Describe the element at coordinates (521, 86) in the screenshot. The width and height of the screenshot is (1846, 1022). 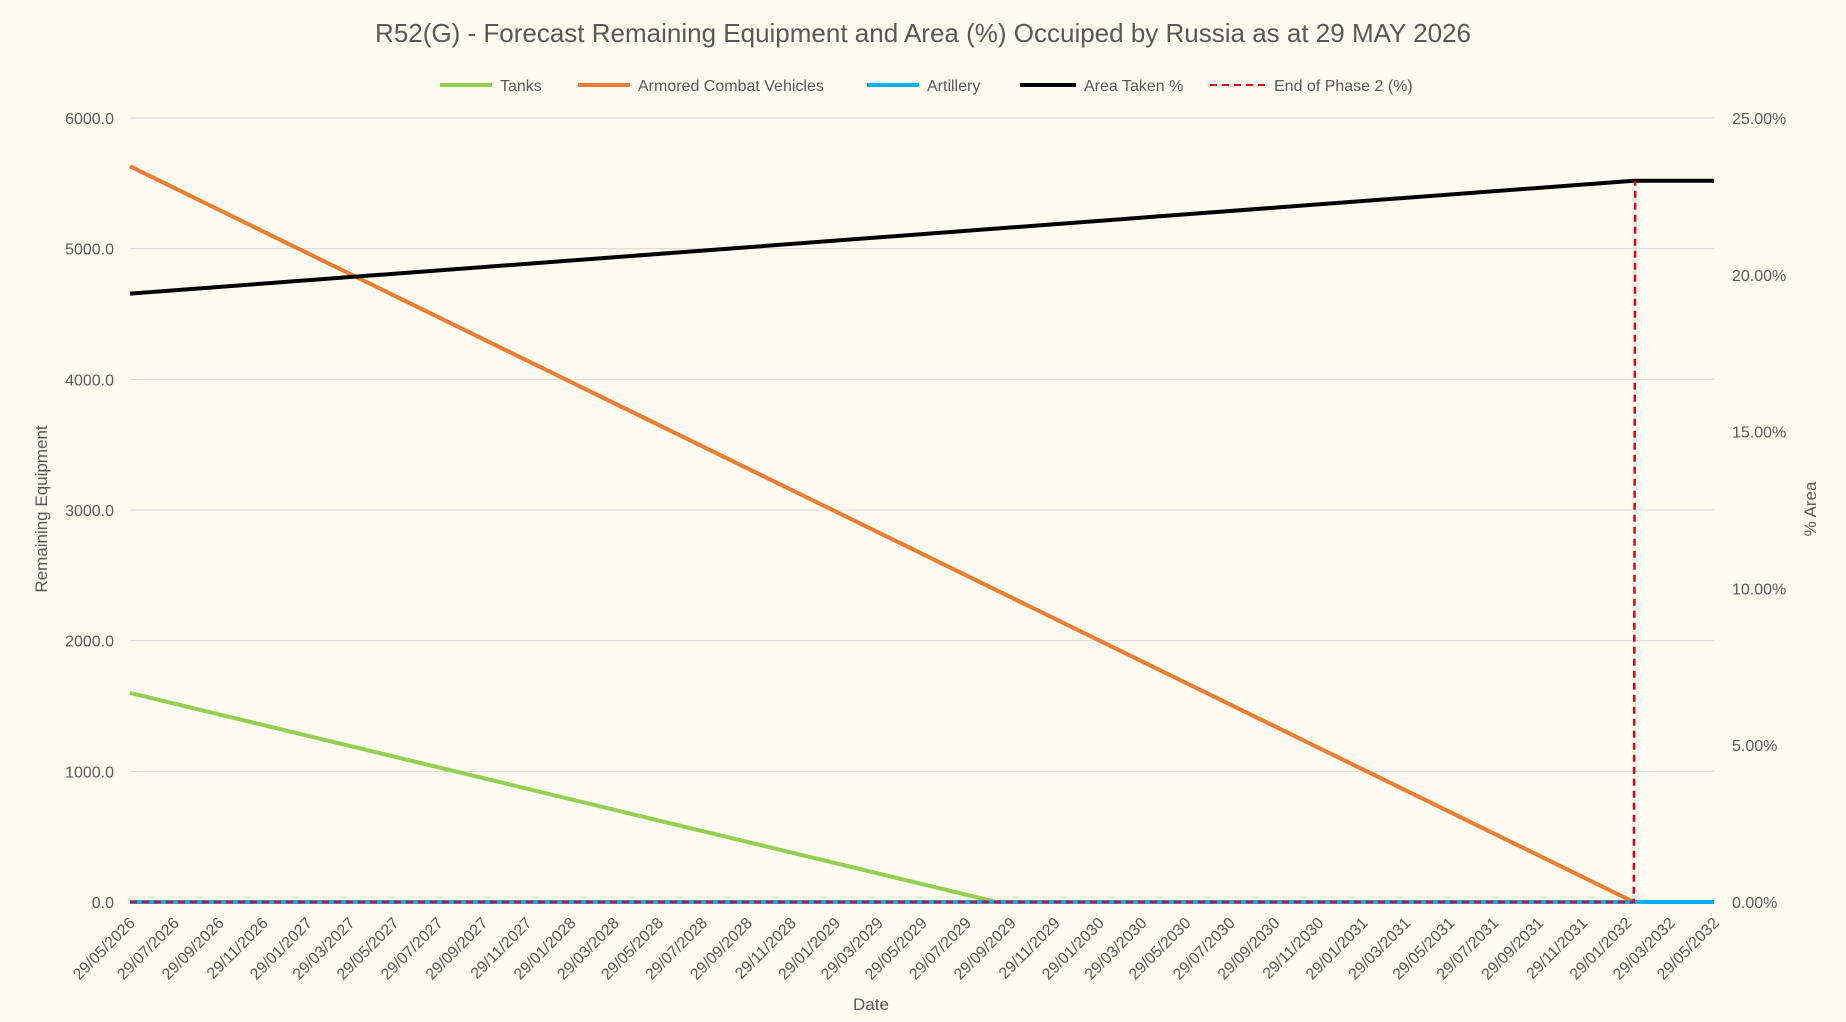
I see `legend-label: Tanks` at that location.